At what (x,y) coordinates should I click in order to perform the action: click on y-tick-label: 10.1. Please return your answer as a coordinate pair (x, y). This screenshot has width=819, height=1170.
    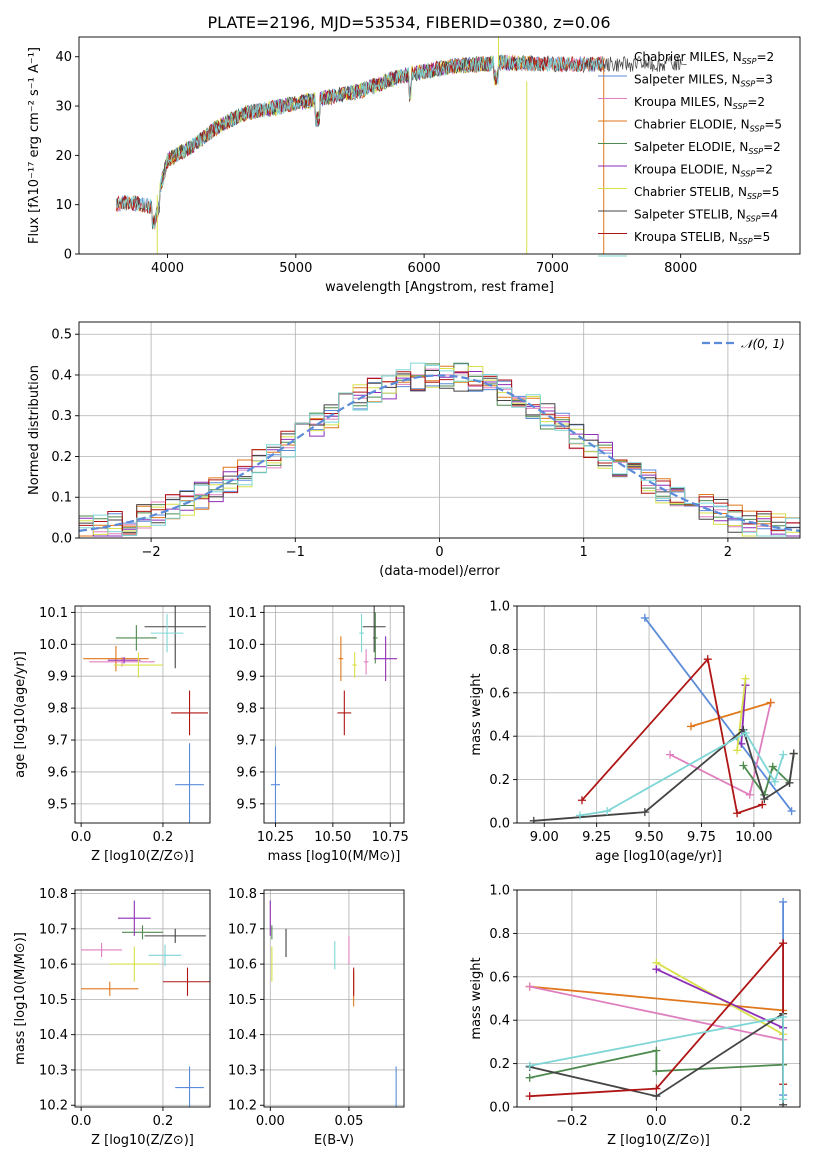
    Looking at the image, I should click on (242, 613).